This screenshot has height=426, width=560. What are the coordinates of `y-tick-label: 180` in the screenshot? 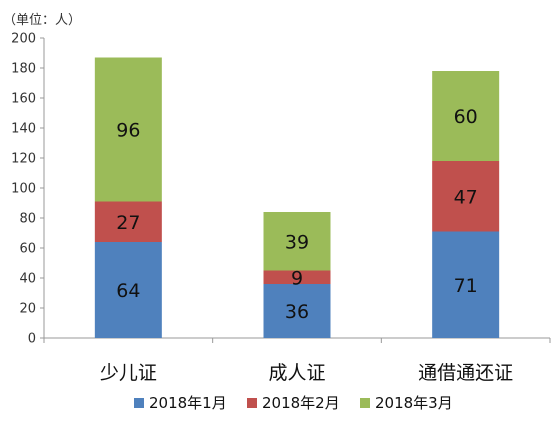 It's located at (23, 69).